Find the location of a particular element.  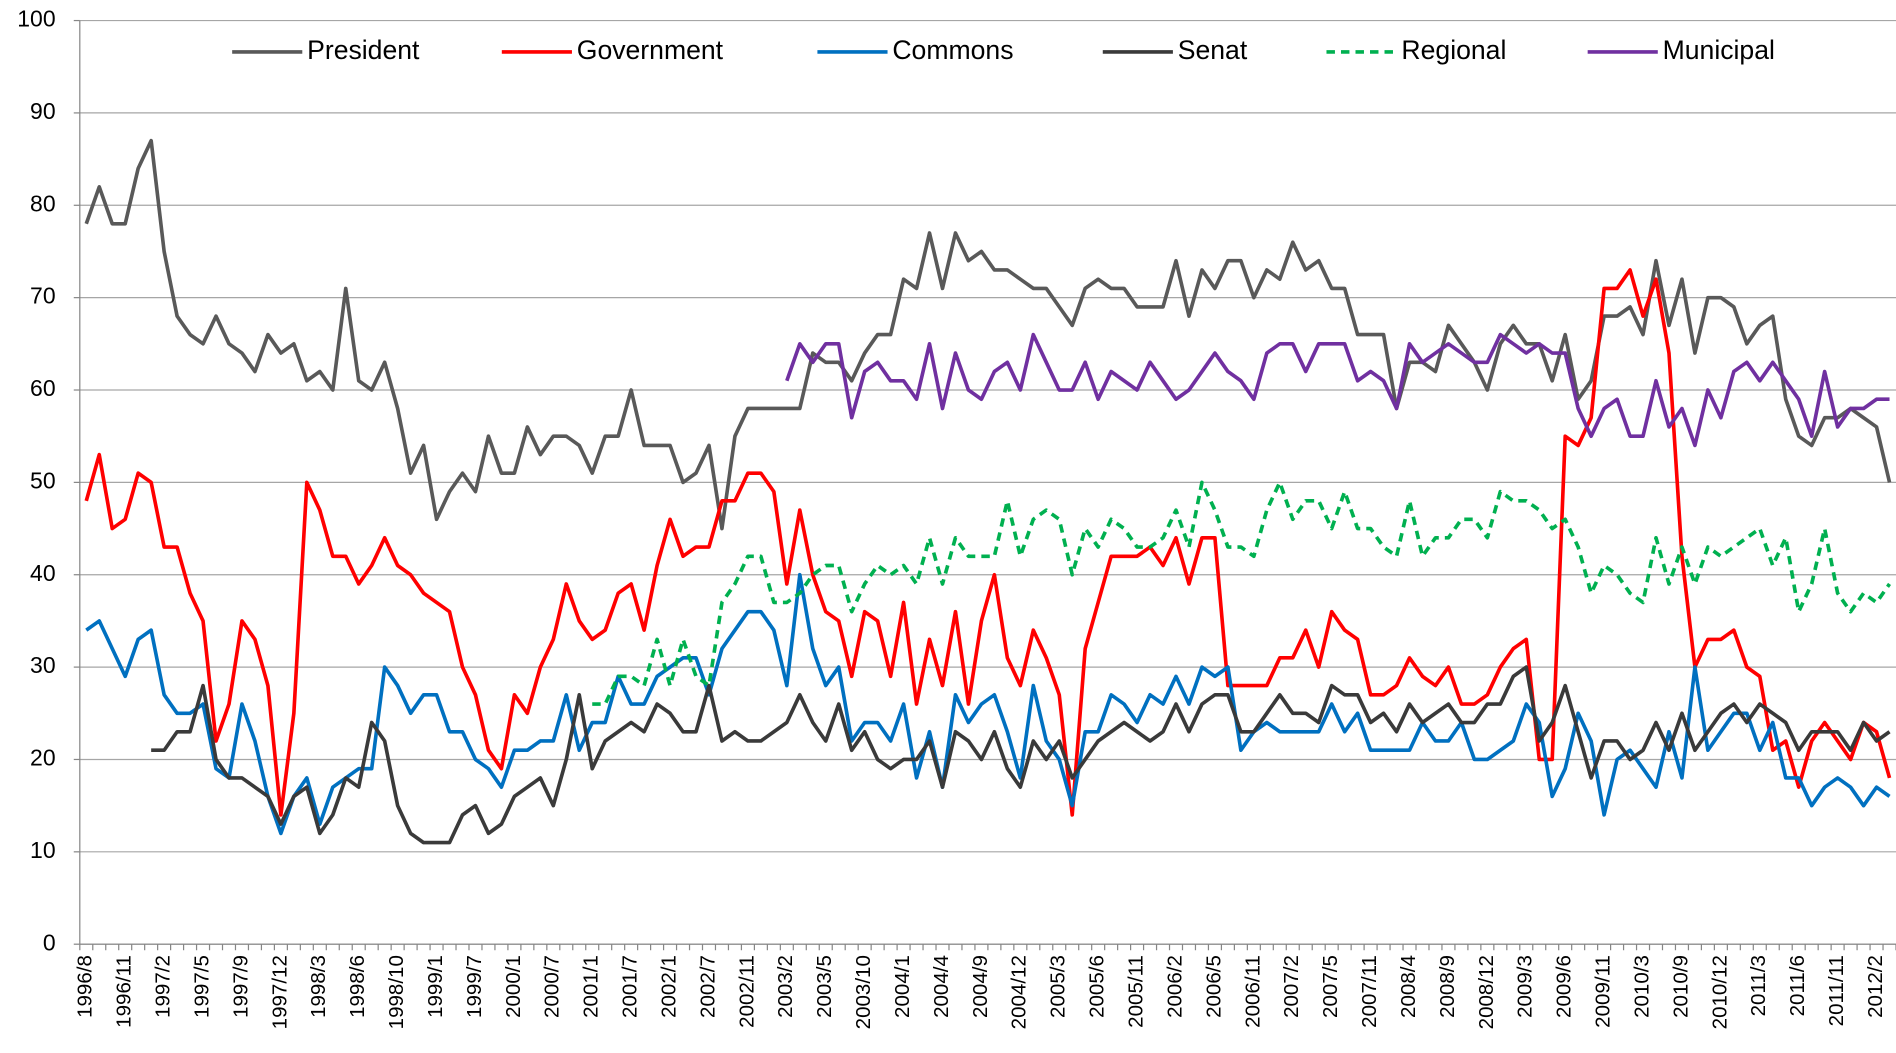

x-tick-label: 1998/6 is located at coordinates (357, 986).